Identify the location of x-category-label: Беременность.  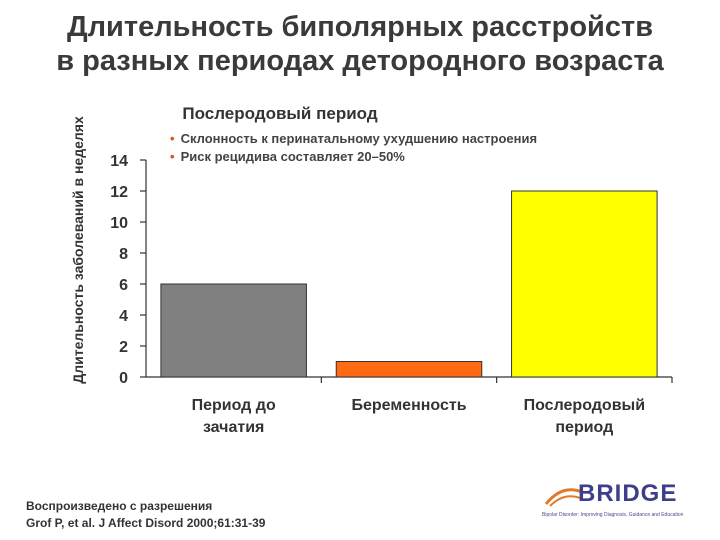
(408, 405).